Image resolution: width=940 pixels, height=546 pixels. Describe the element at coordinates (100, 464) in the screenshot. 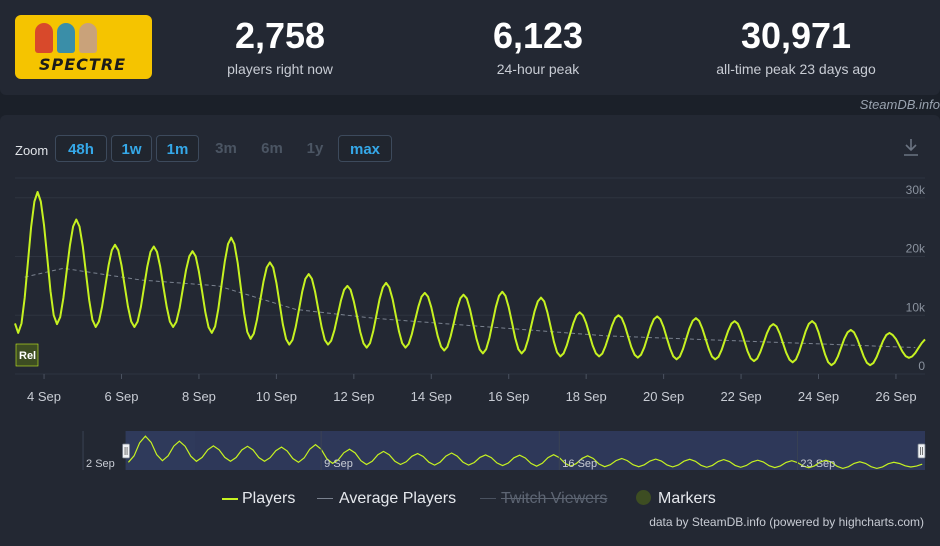

I see `navigator-tick-label: 2 Sep` at that location.